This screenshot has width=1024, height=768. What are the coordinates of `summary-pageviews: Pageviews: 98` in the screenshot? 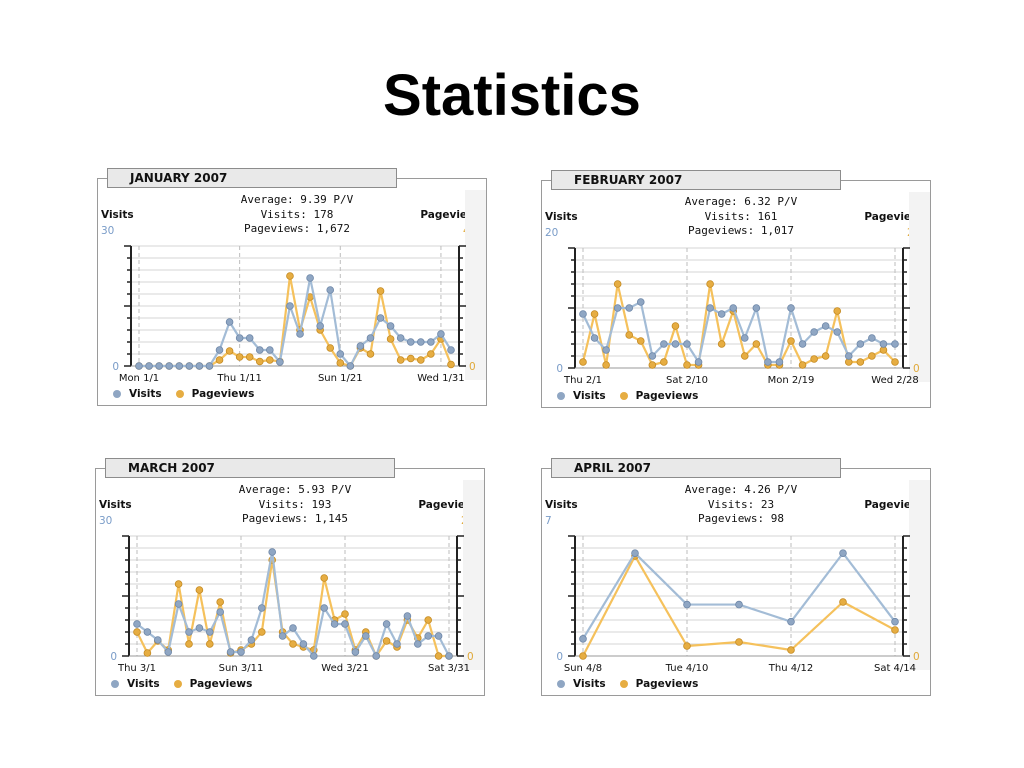 It's located at (741, 518).